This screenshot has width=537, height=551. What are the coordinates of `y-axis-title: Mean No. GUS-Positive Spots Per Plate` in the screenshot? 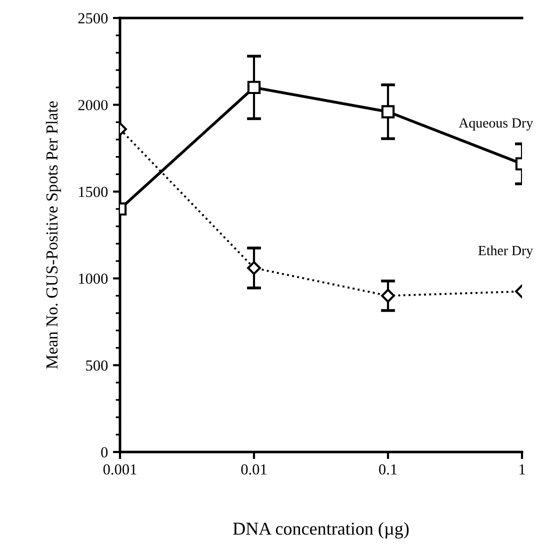 It's located at (53, 235).